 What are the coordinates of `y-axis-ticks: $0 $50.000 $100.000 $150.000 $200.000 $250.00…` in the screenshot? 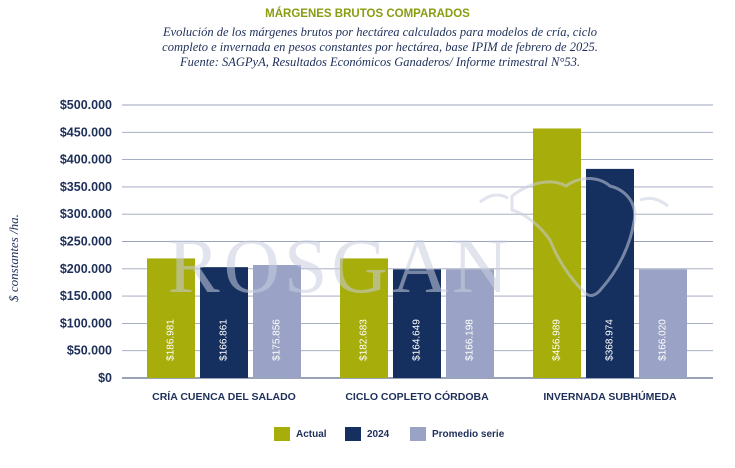 It's located at (86, 241).